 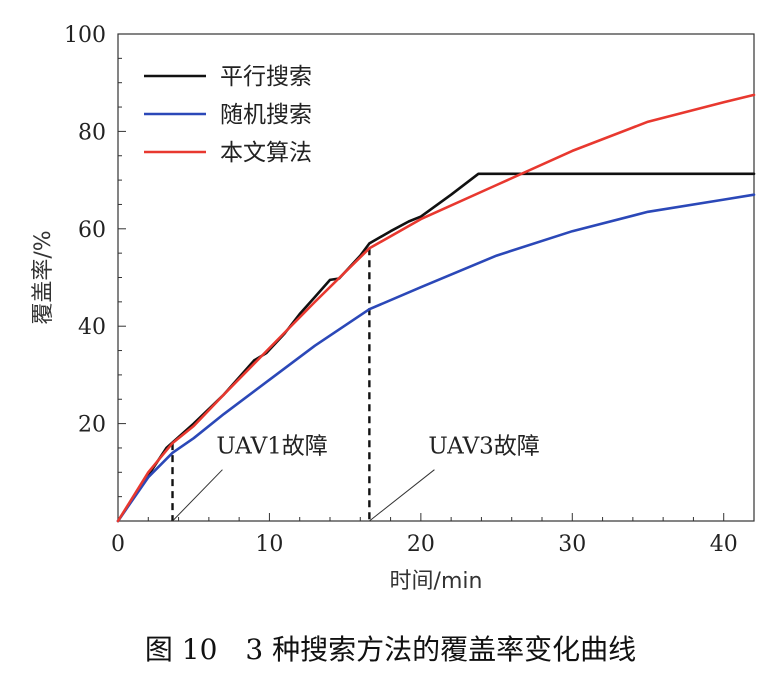 What do you see at coordinates (266, 153) in the screenshot?
I see `legend-label: 本文算法` at bounding box center [266, 153].